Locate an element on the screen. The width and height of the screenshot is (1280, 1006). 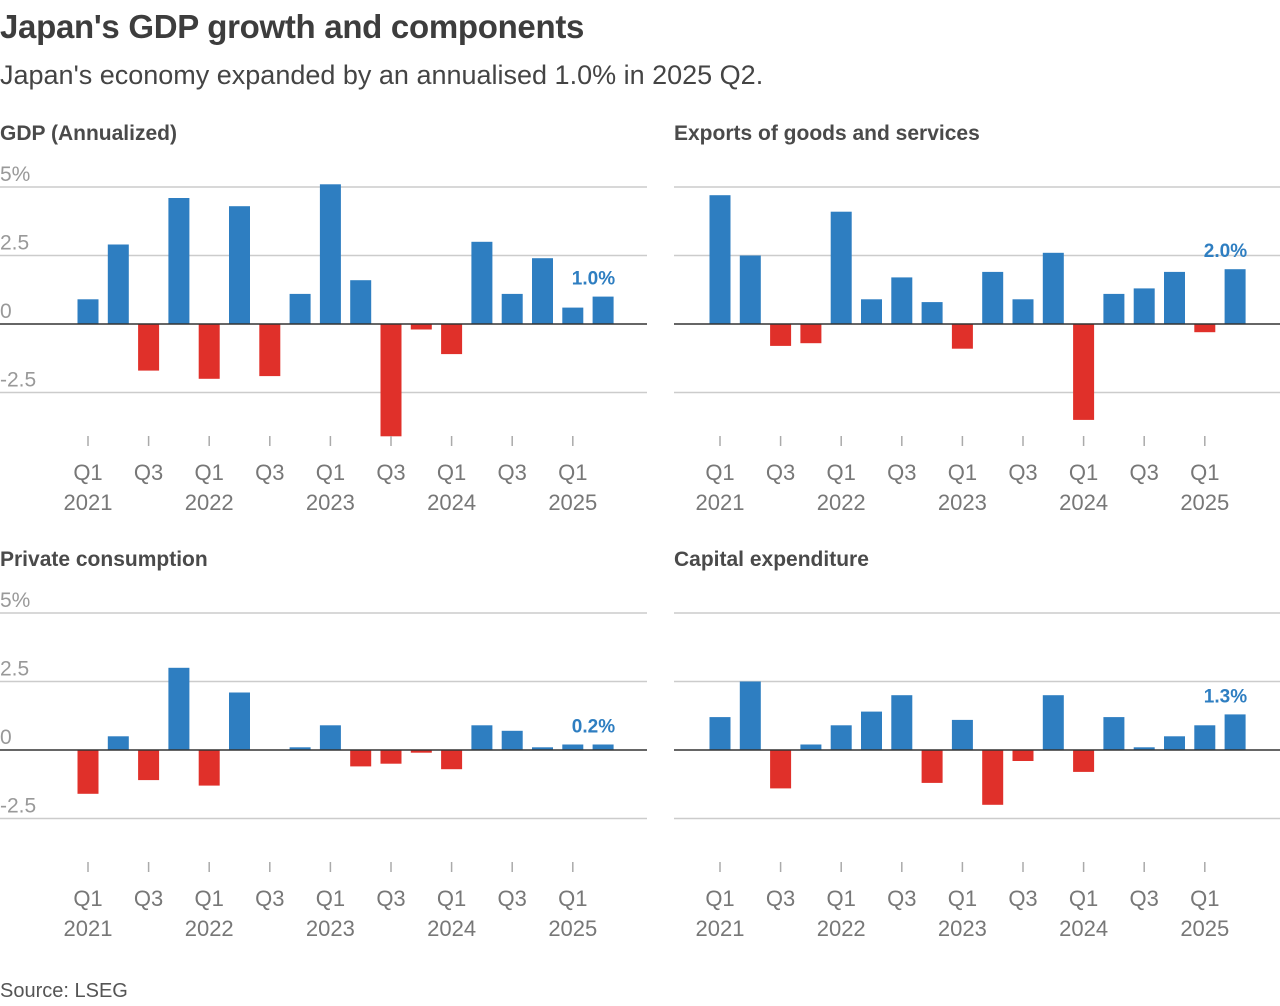
chart-2-xtick-year: 2025 is located at coordinates (1204, 502).